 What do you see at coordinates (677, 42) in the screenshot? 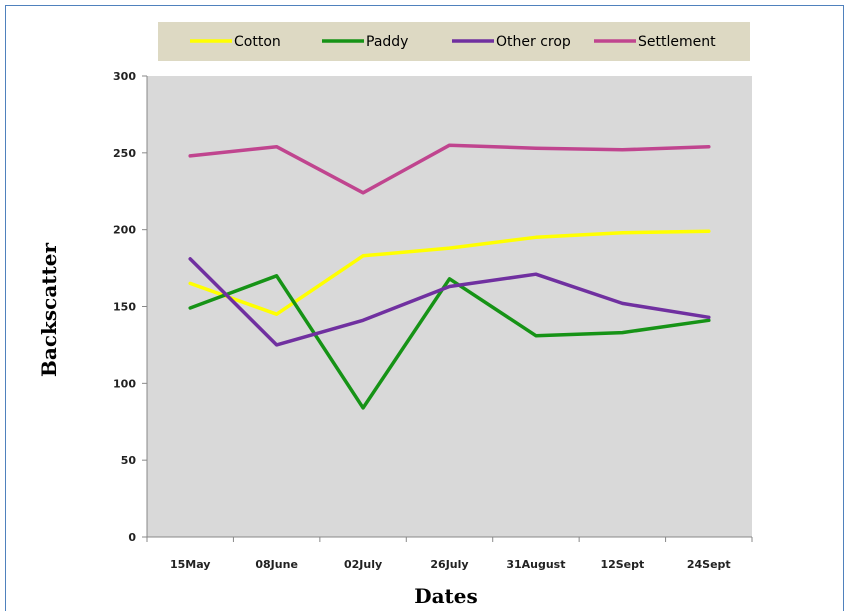
I see `legend-label-settlement: Settlement` at bounding box center [677, 42].